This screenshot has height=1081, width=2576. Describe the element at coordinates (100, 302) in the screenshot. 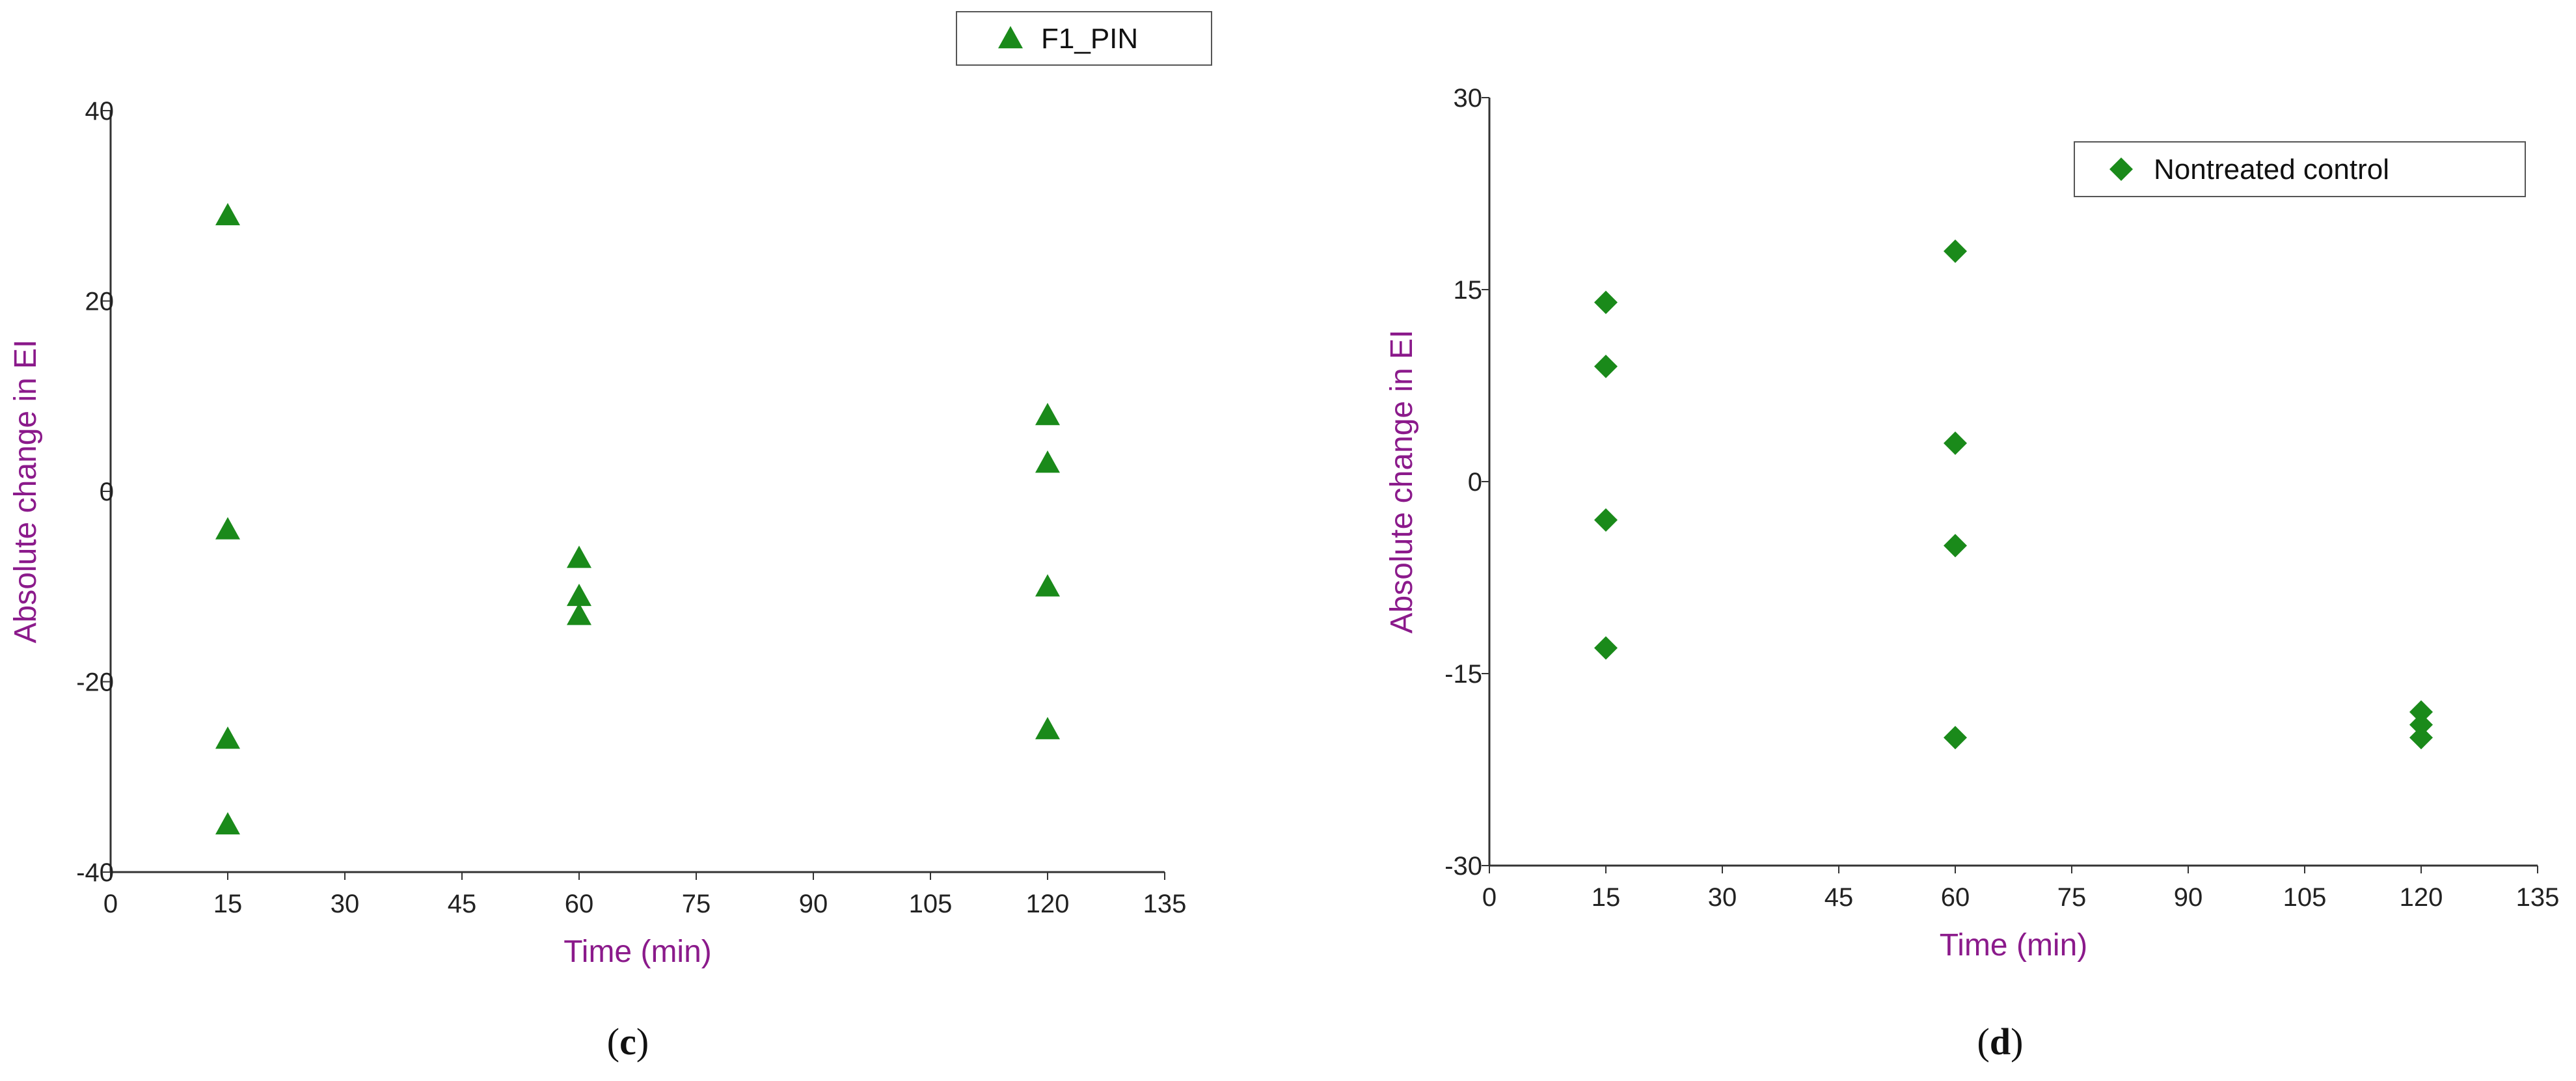

I see `y-tick-label: 20` at that location.